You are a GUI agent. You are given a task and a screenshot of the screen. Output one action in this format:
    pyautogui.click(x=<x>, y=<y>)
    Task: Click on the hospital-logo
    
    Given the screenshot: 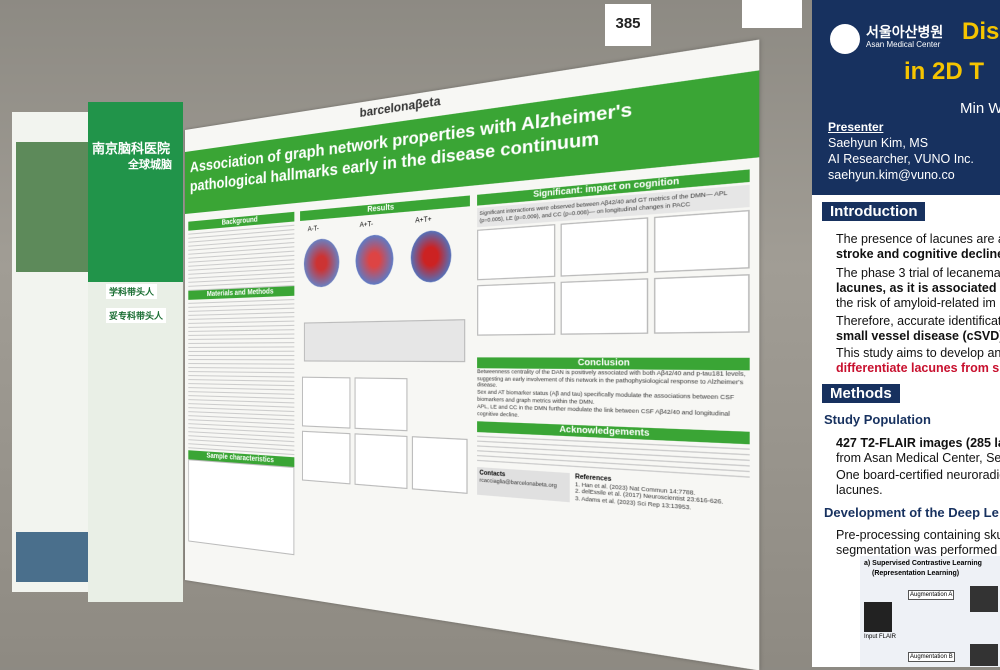 What is the action you would take?
    pyautogui.click(x=845, y=39)
    